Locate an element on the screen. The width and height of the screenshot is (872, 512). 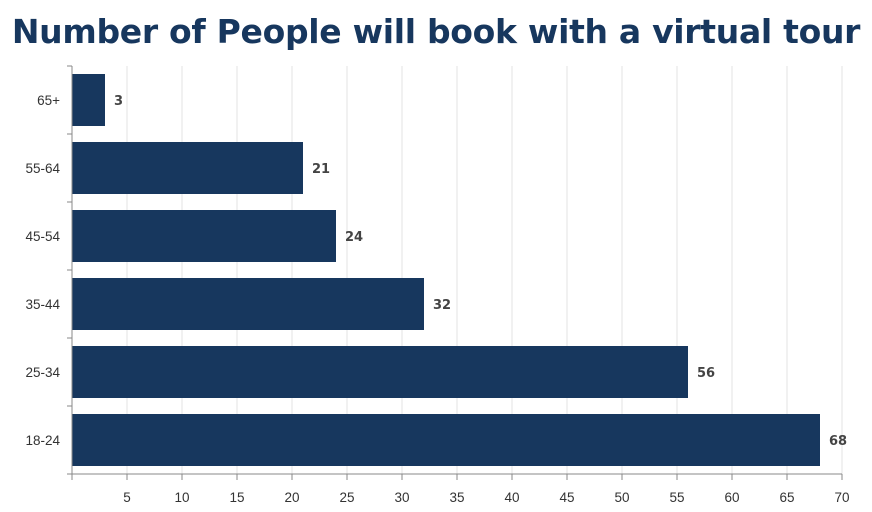
data-label: 56 is located at coordinates (706, 373).